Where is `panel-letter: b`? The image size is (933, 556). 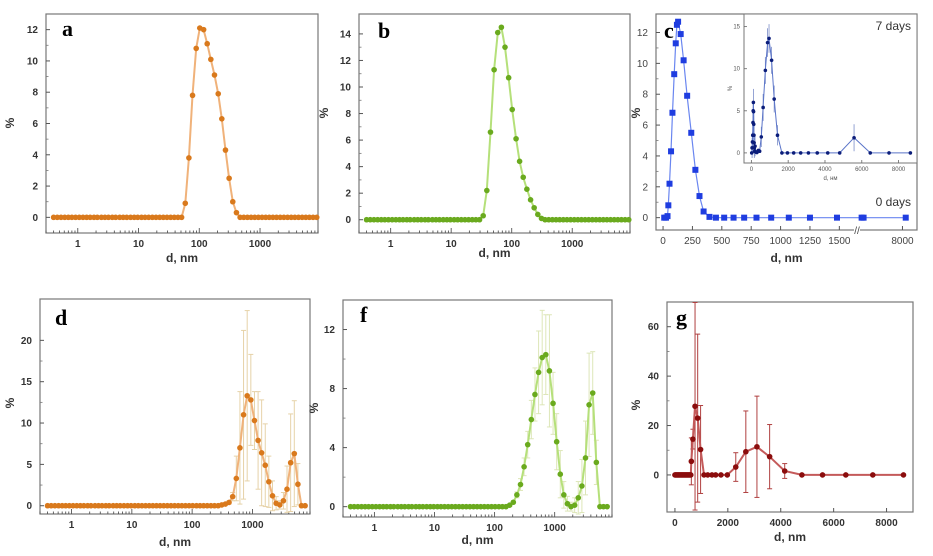 panel-letter: b is located at coordinates (384, 30).